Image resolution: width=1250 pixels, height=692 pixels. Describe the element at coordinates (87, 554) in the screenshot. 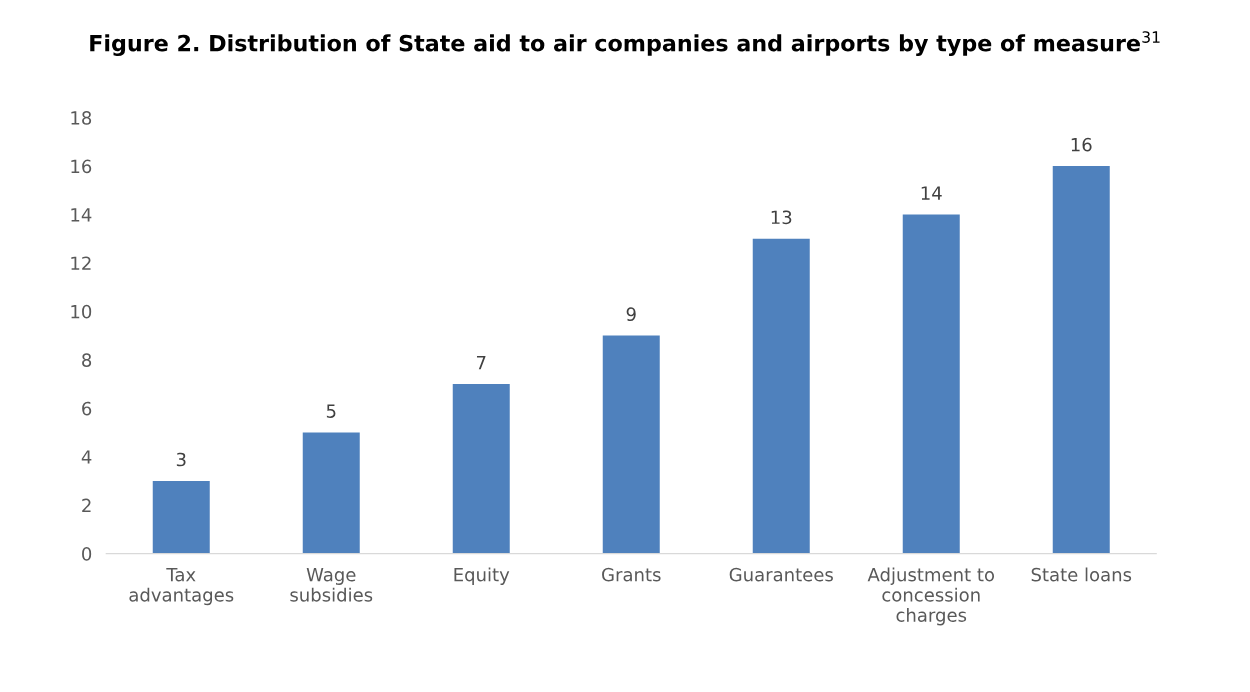

I see `y-tick-label: 0` at that location.